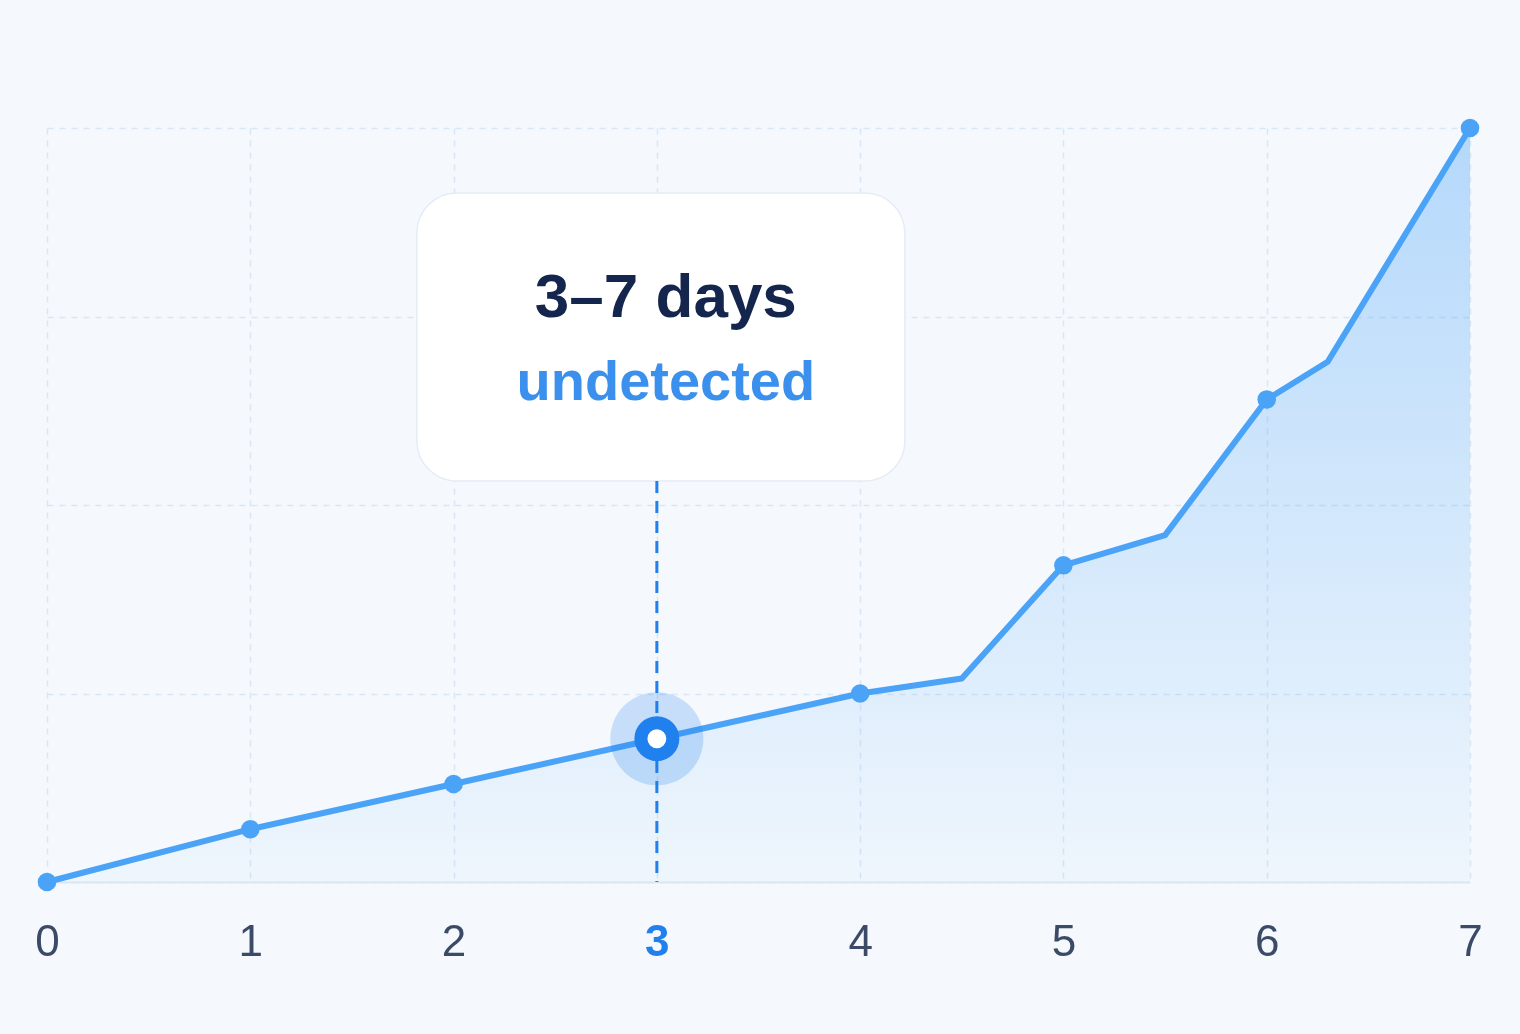 This screenshot has height=1034, width=1520. Describe the element at coordinates (657, 940) in the screenshot. I see `x-tick-label: 3` at that location.